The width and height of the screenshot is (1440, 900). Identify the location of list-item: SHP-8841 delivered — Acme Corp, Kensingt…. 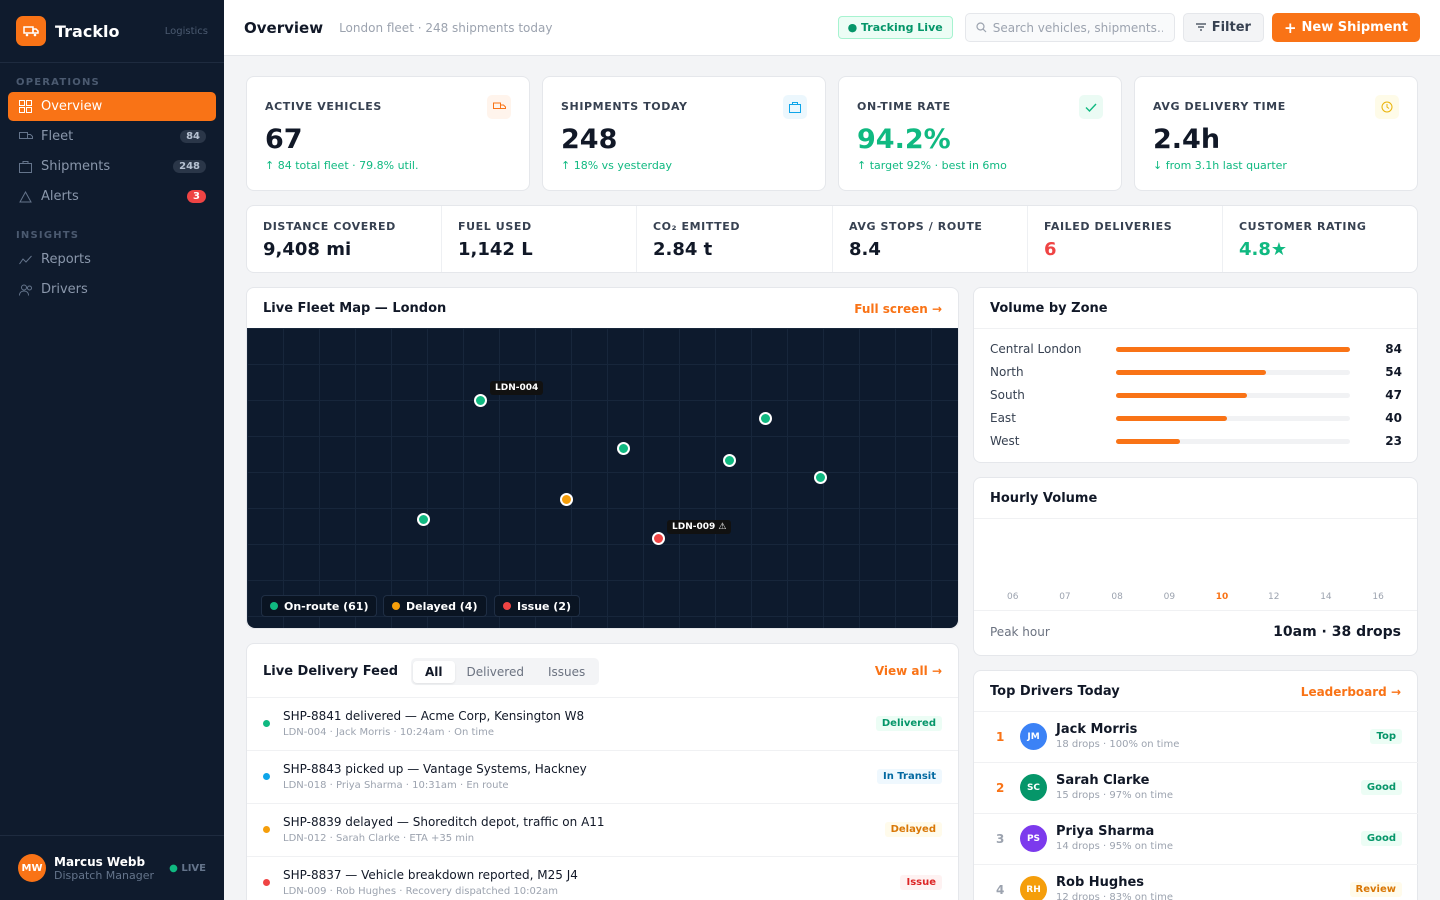
(602, 723).